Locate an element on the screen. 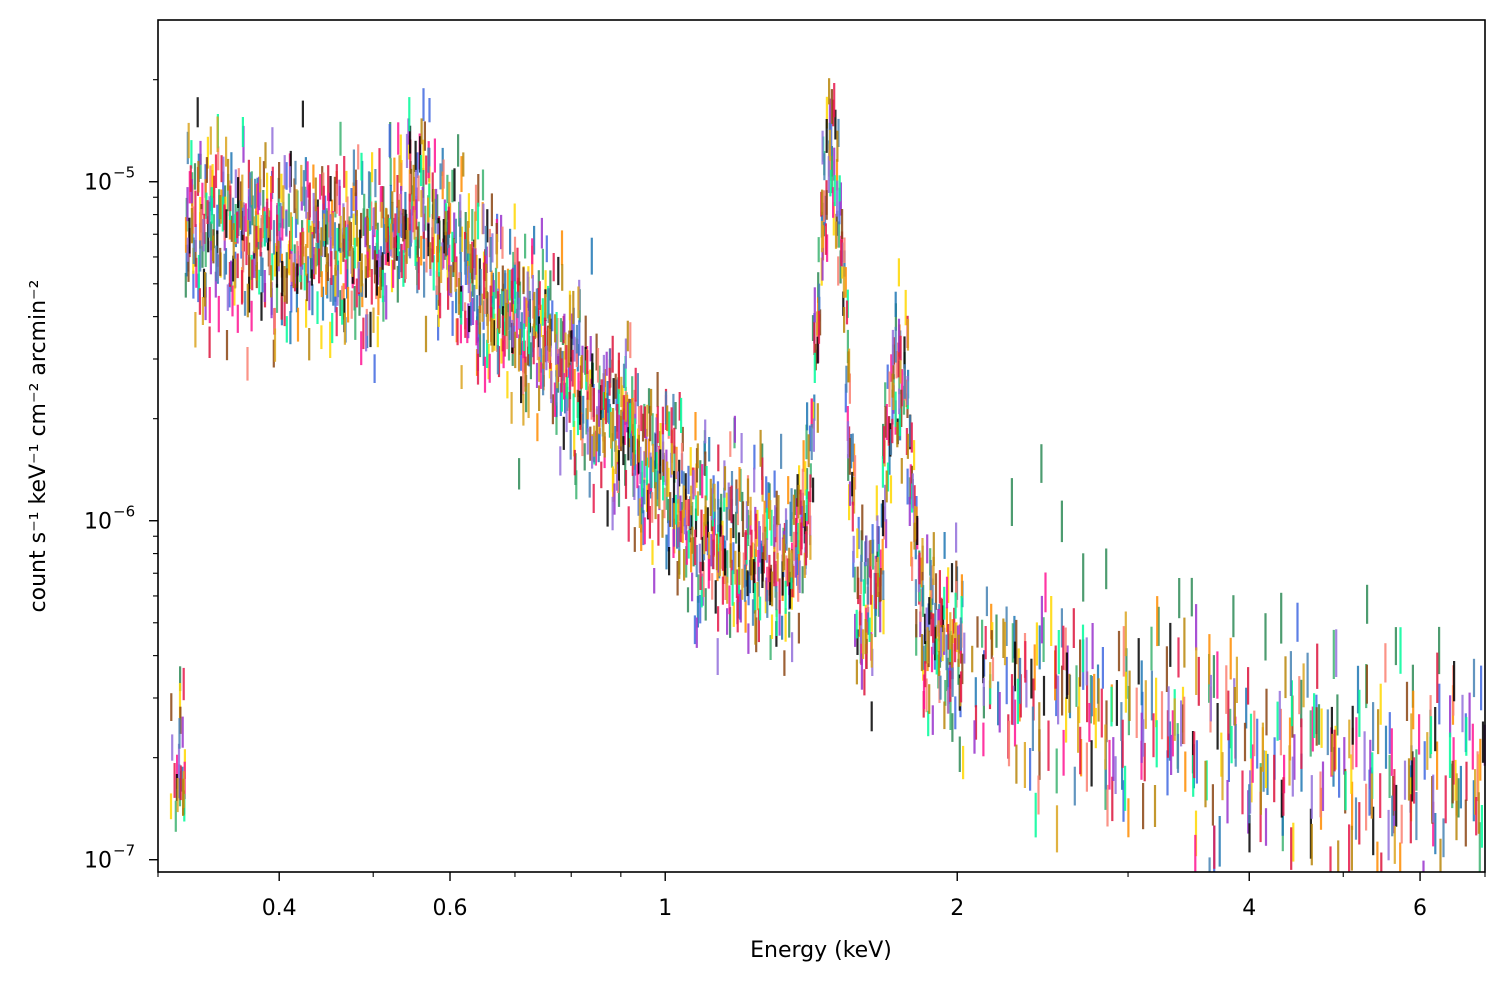  y-tick-exponent: −5 is located at coordinates (124, 173).